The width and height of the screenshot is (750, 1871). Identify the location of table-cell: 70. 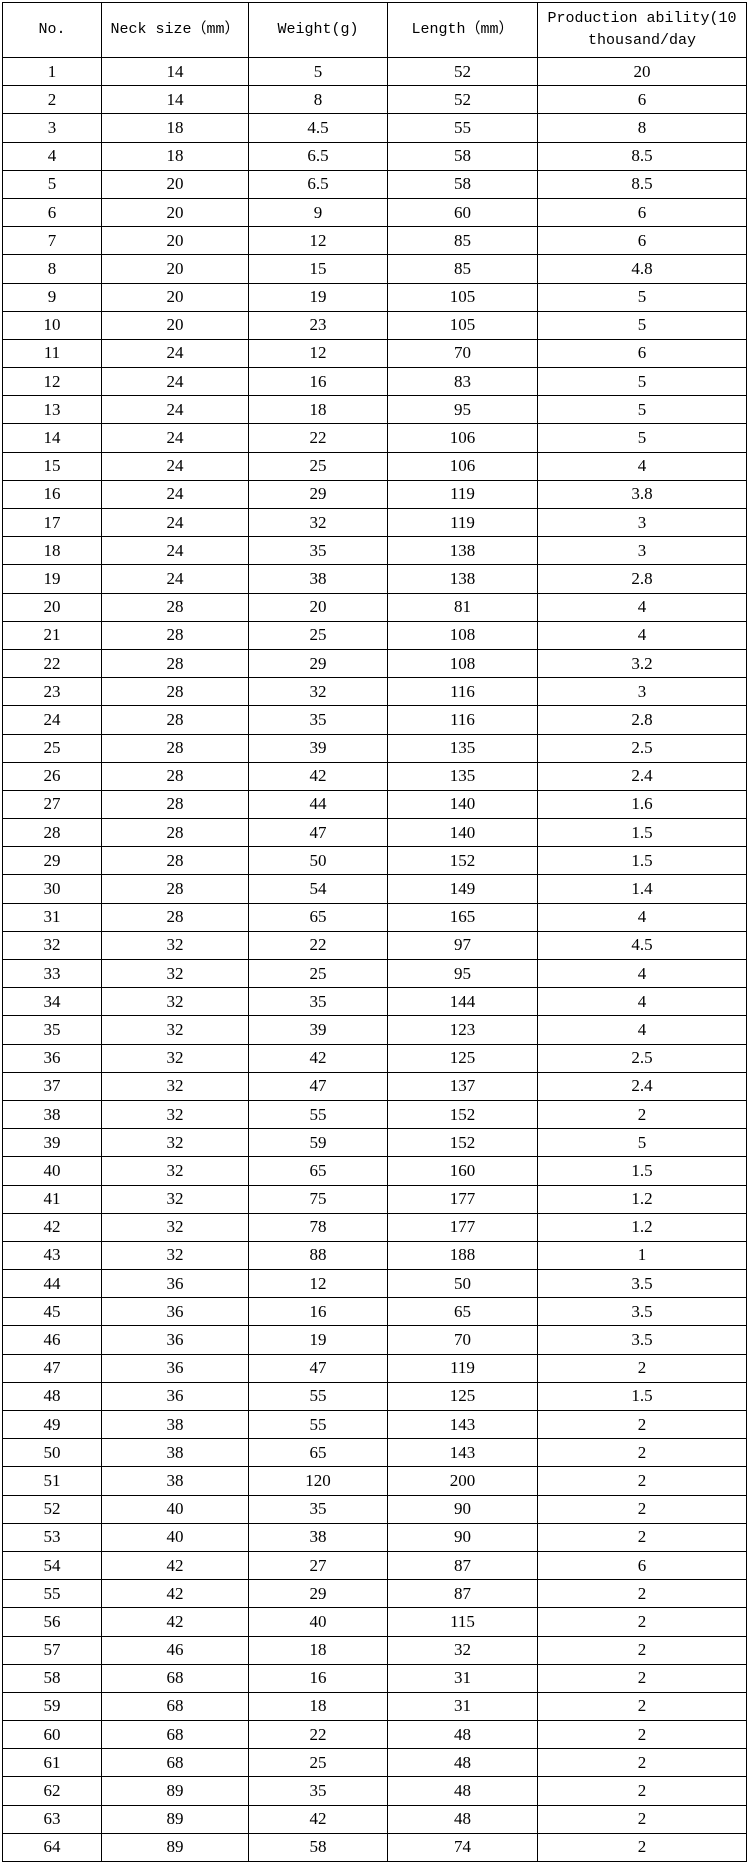
(462, 353).